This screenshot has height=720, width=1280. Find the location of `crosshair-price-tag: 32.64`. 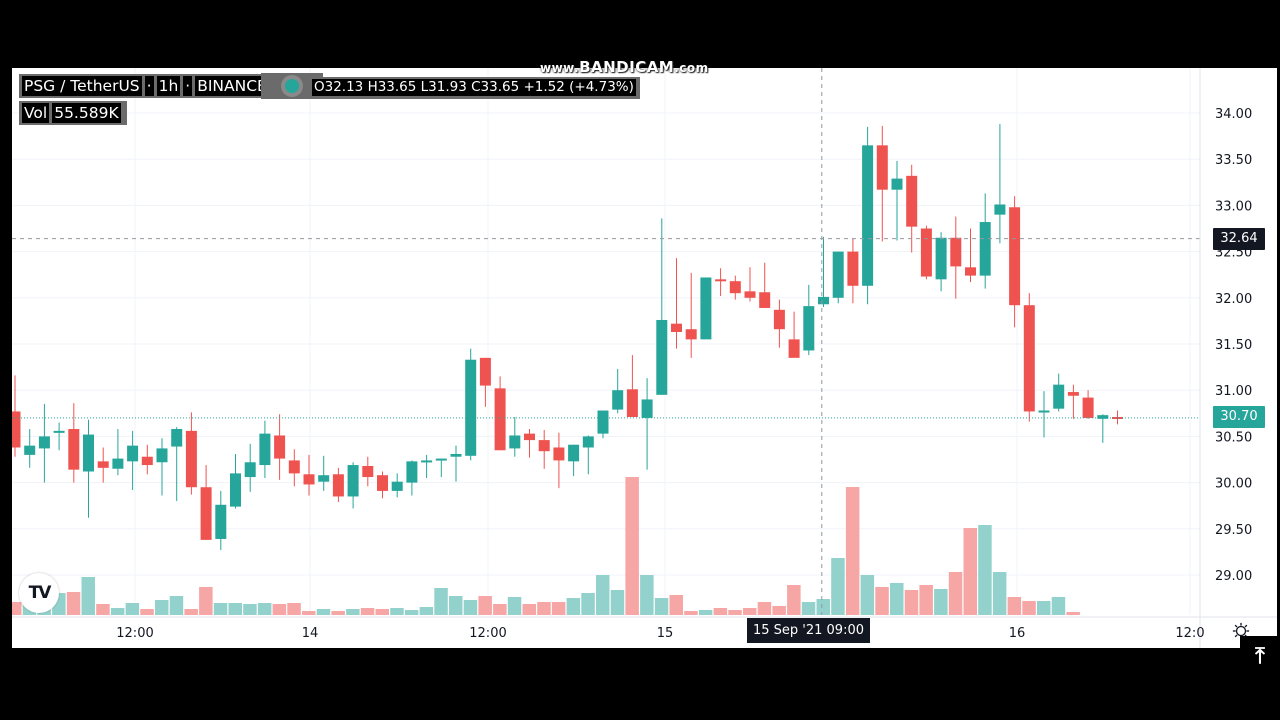

crosshair-price-tag: 32.64 is located at coordinates (1239, 239).